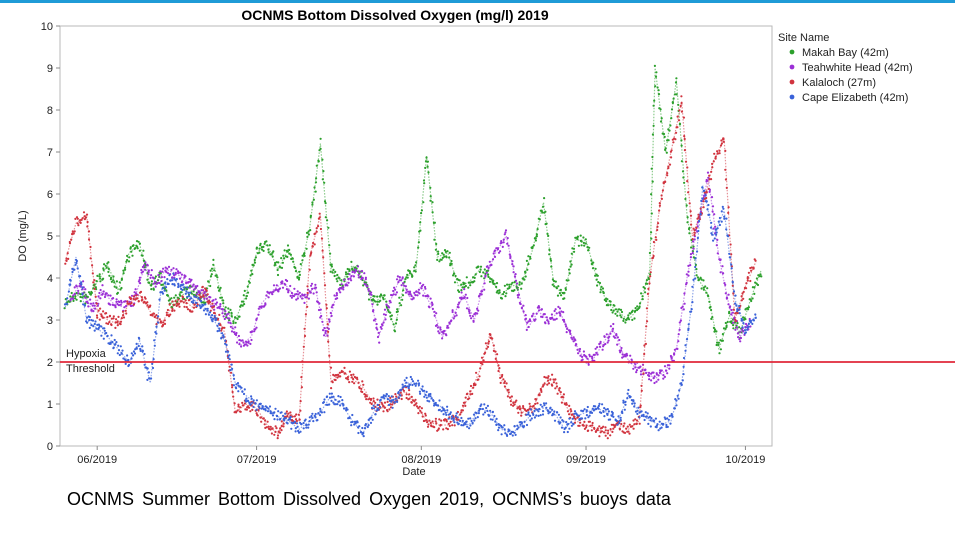 This screenshot has width=955, height=545. I want to click on y-tick-label: 2, so click(50, 363).